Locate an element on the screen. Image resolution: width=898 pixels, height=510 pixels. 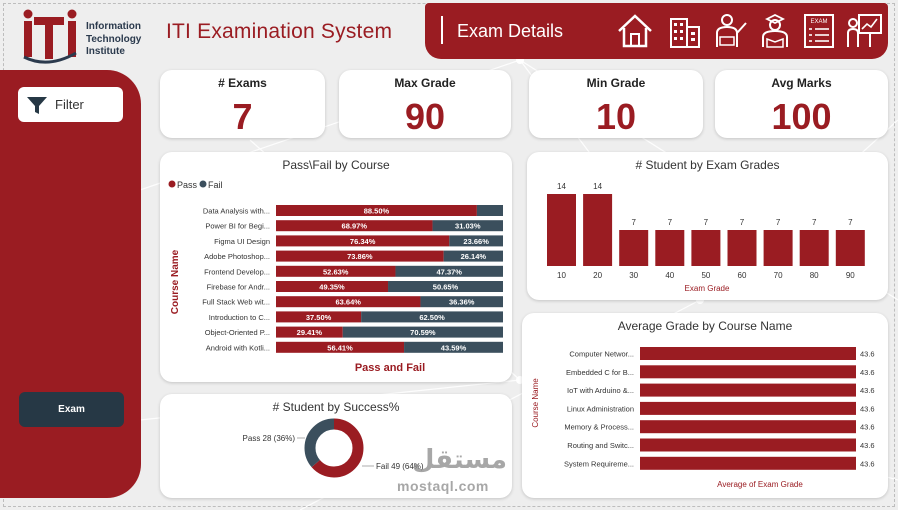
fail-data-label: 36.36% is located at coordinates (462, 302).